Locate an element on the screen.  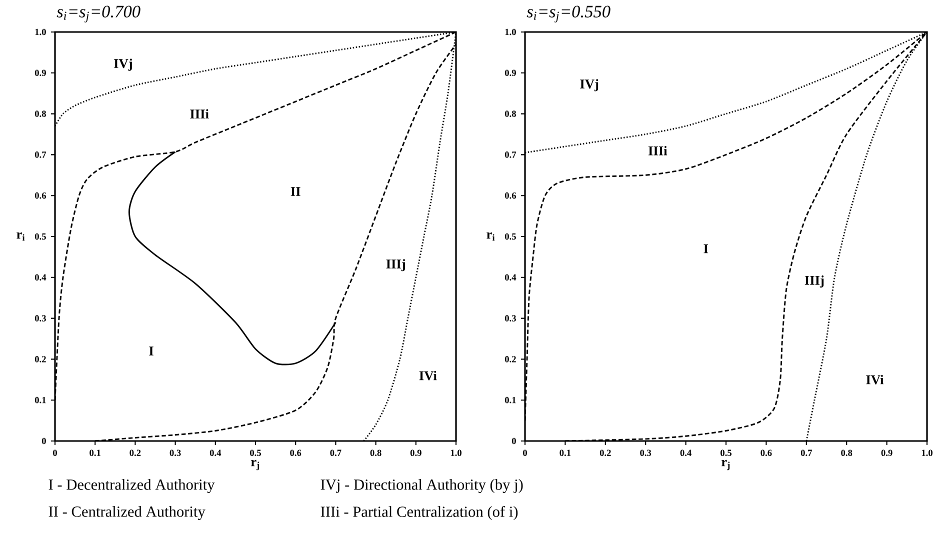
line-series is located at coordinates (232, 258).